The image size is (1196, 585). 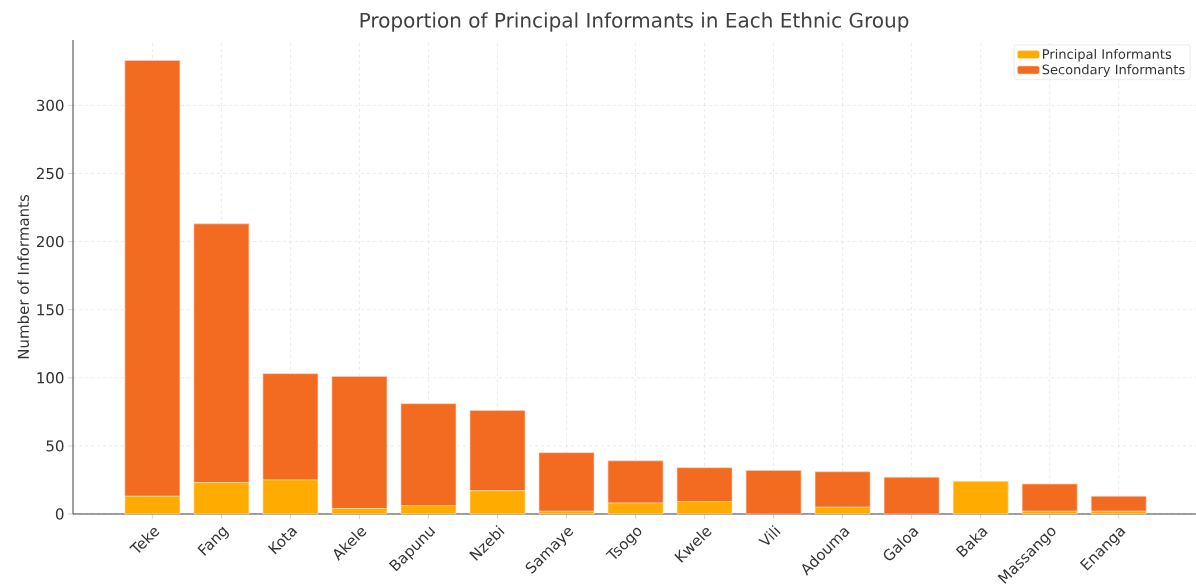 I want to click on chart-title: Proportion of Principal Informants in Each Ethnic Group, so click(x=634, y=22).